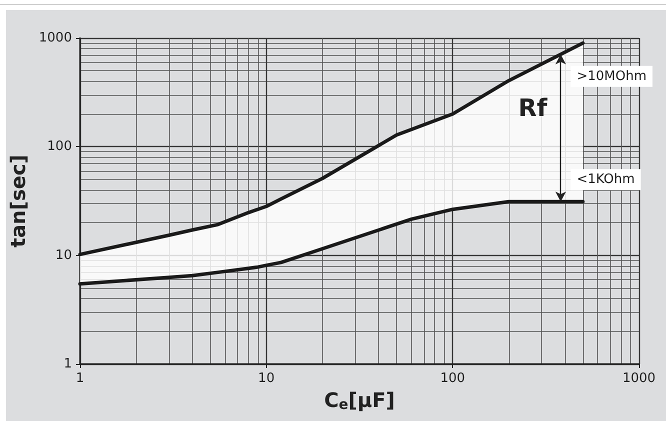  What do you see at coordinates (59, 146) in the screenshot?
I see `y-tick-label: 100` at bounding box center [59, 146].